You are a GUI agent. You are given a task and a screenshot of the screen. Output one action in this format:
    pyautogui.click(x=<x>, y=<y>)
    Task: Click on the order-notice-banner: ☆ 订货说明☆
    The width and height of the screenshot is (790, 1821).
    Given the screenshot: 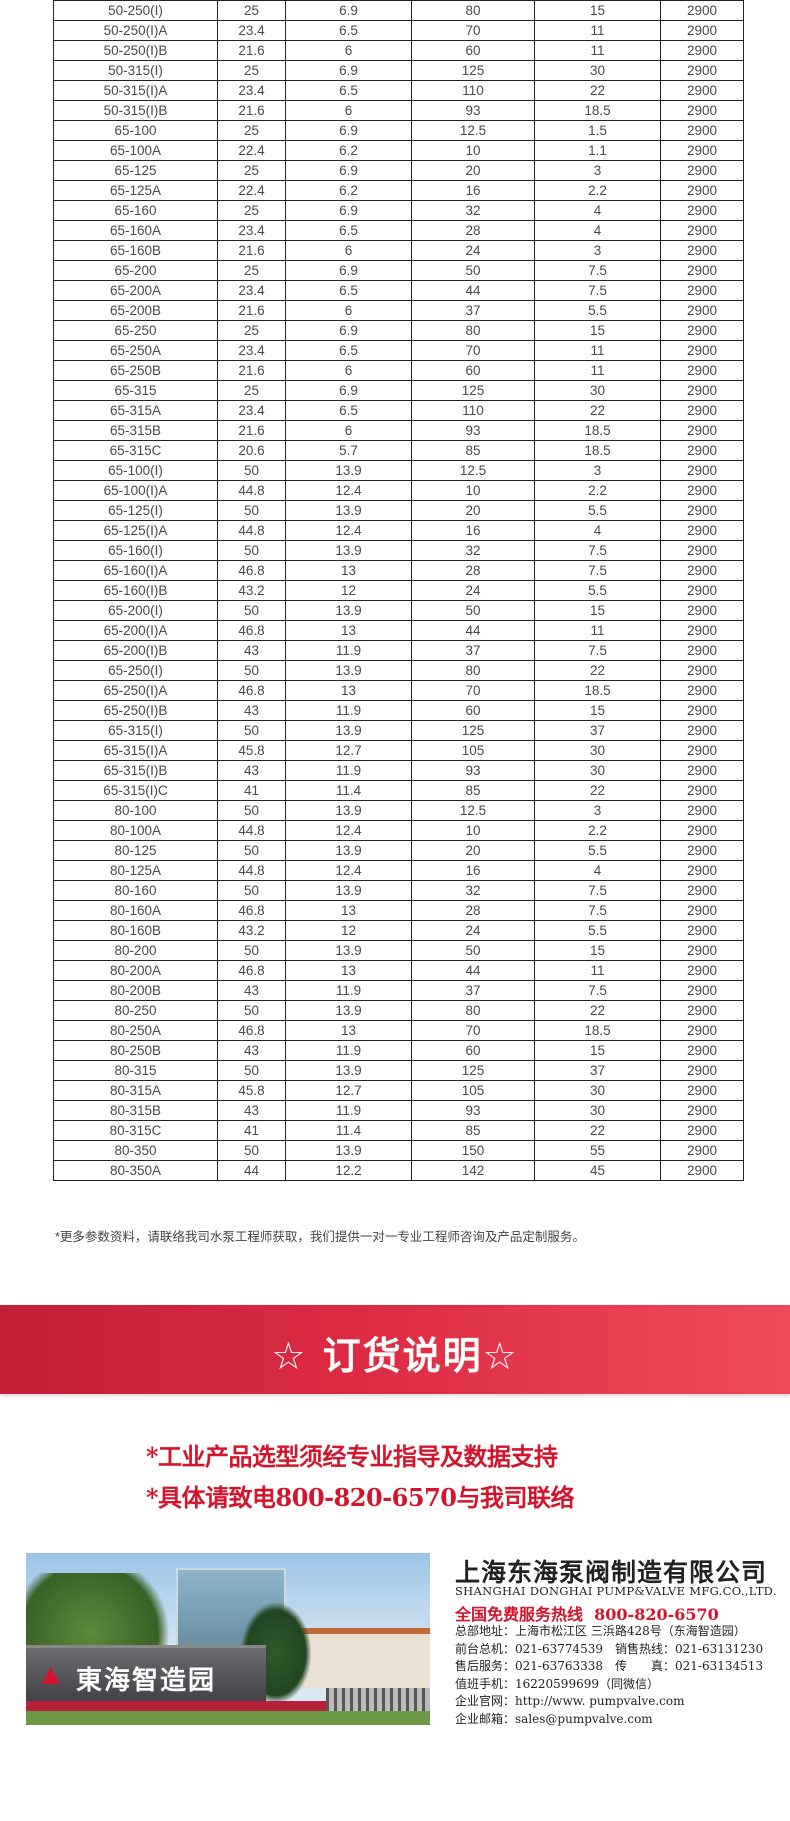 What is the action you would take?
    pyautogui.click(x=395, y=1349)
    